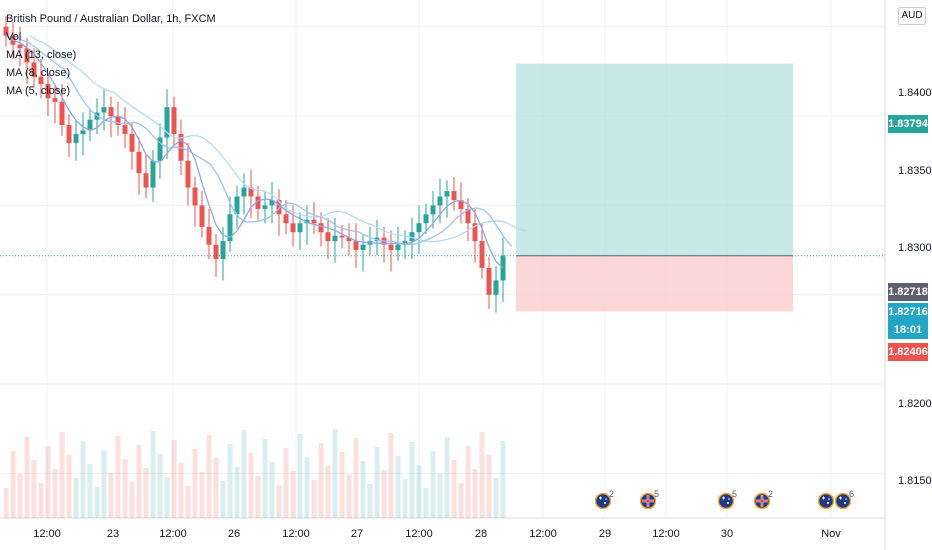  What do you see at coordinates (763, 499) in the screenshot?
I see `uk-flag-icon: 2` at bounding box center [763, 499].